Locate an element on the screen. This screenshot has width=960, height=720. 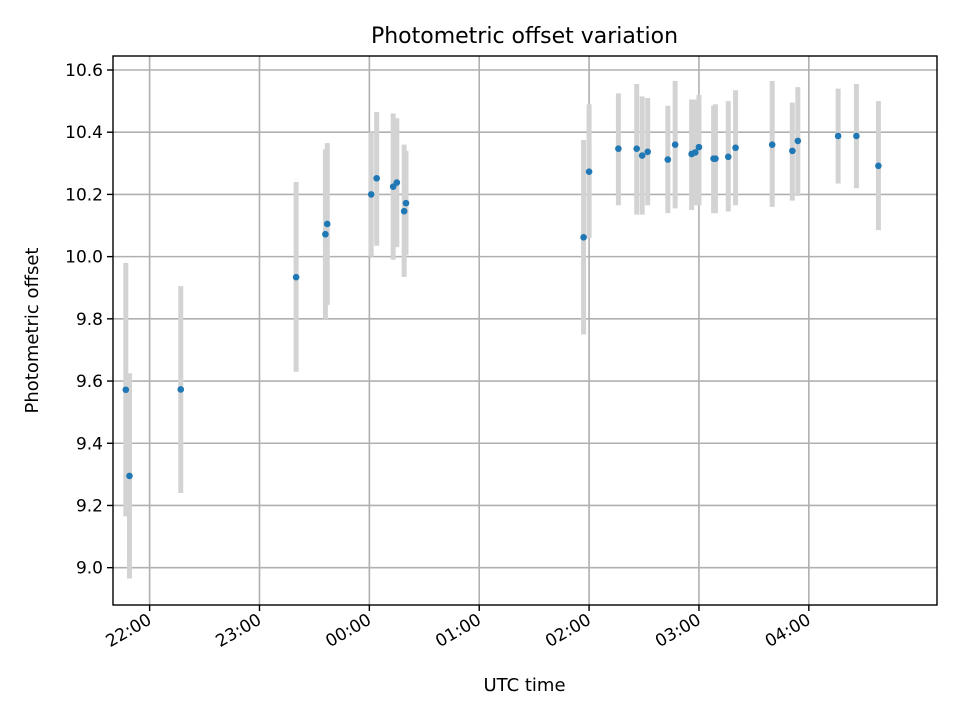
x-tick-label: 23:00 is located at coordinates (239, 631).